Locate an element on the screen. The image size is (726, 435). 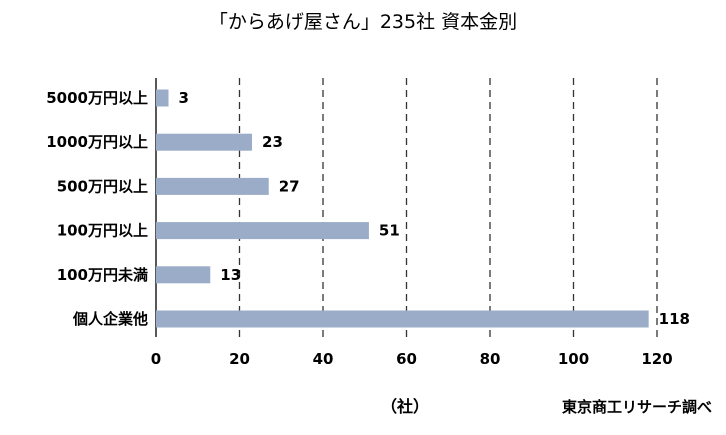
category-label: 個人企業他 is located at coordinates (110, 319).